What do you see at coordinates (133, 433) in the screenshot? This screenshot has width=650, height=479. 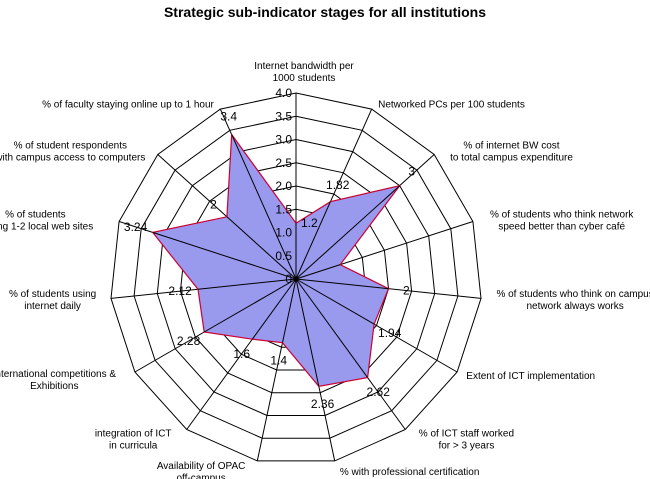 I see `axis-label-line: integration of ICT` at bounding box center [133, 433].